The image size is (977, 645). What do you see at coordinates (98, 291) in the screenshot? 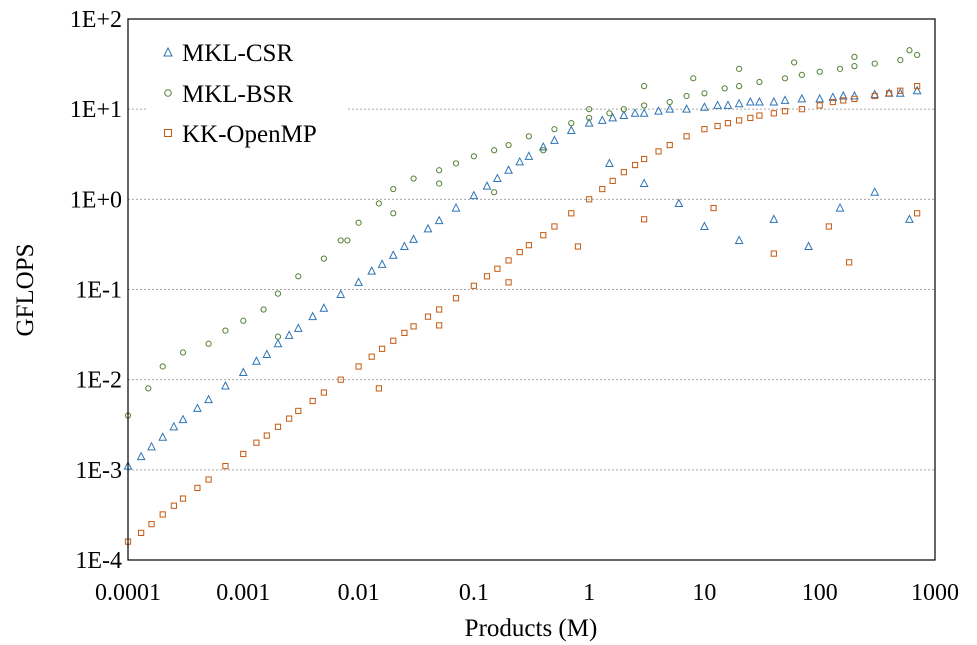
I see `y-tick-label: 1E-1` at bounding box center [98, 291].